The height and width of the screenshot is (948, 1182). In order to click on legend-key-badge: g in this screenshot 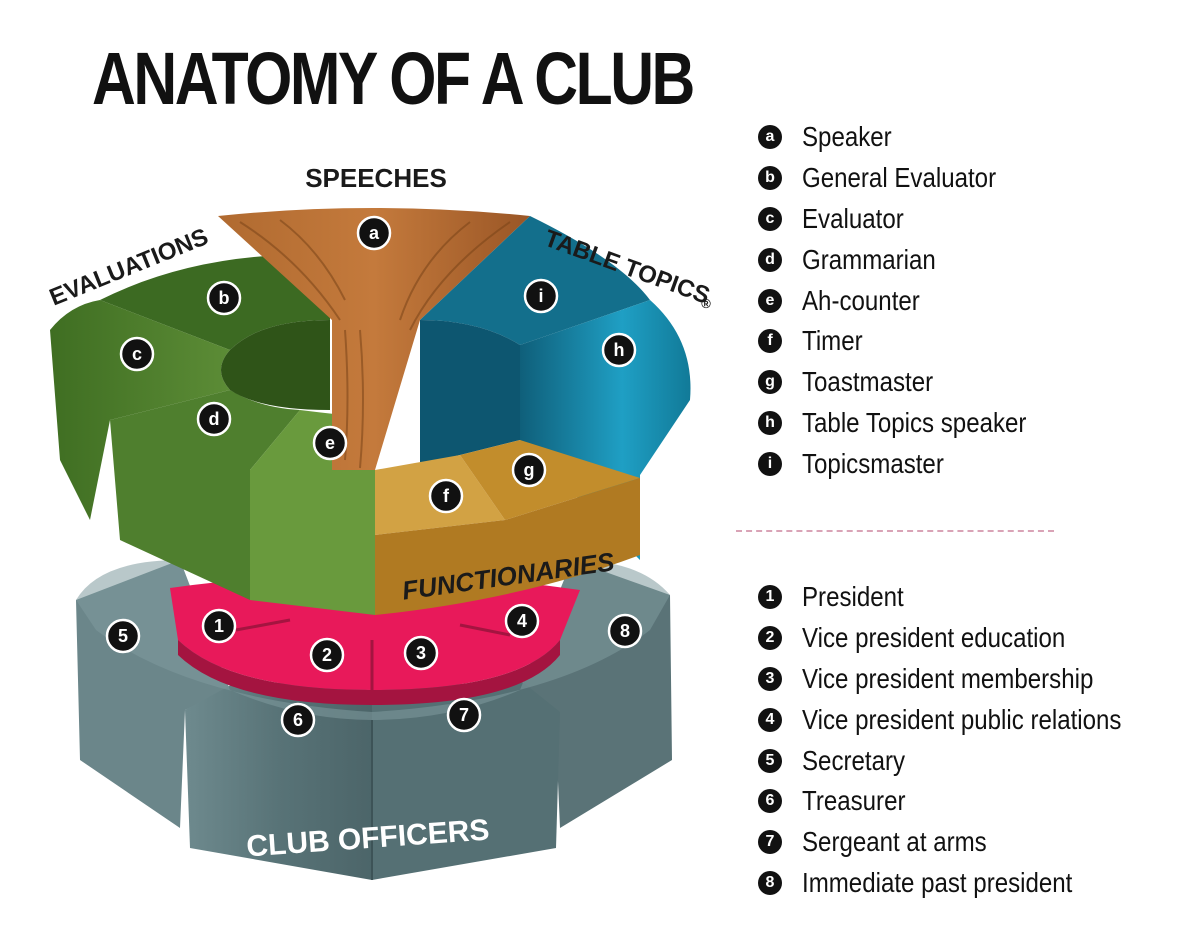, I will do `click(770, 382)`.